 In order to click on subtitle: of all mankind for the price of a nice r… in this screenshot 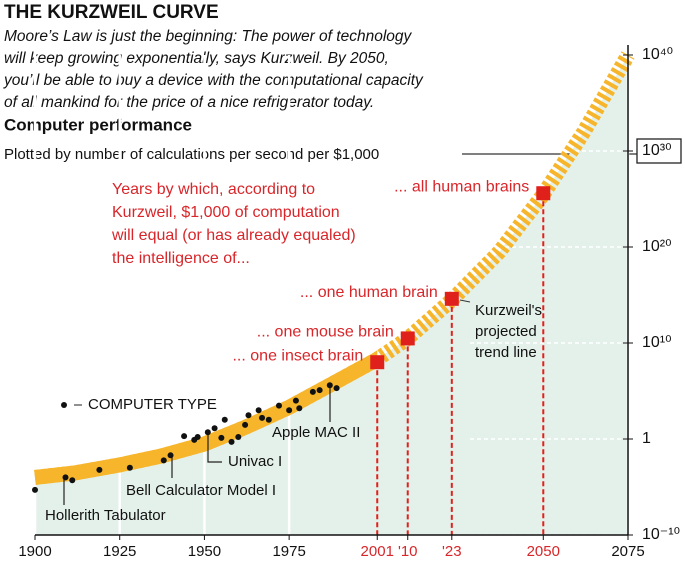, I will do `click(189, 102)`.